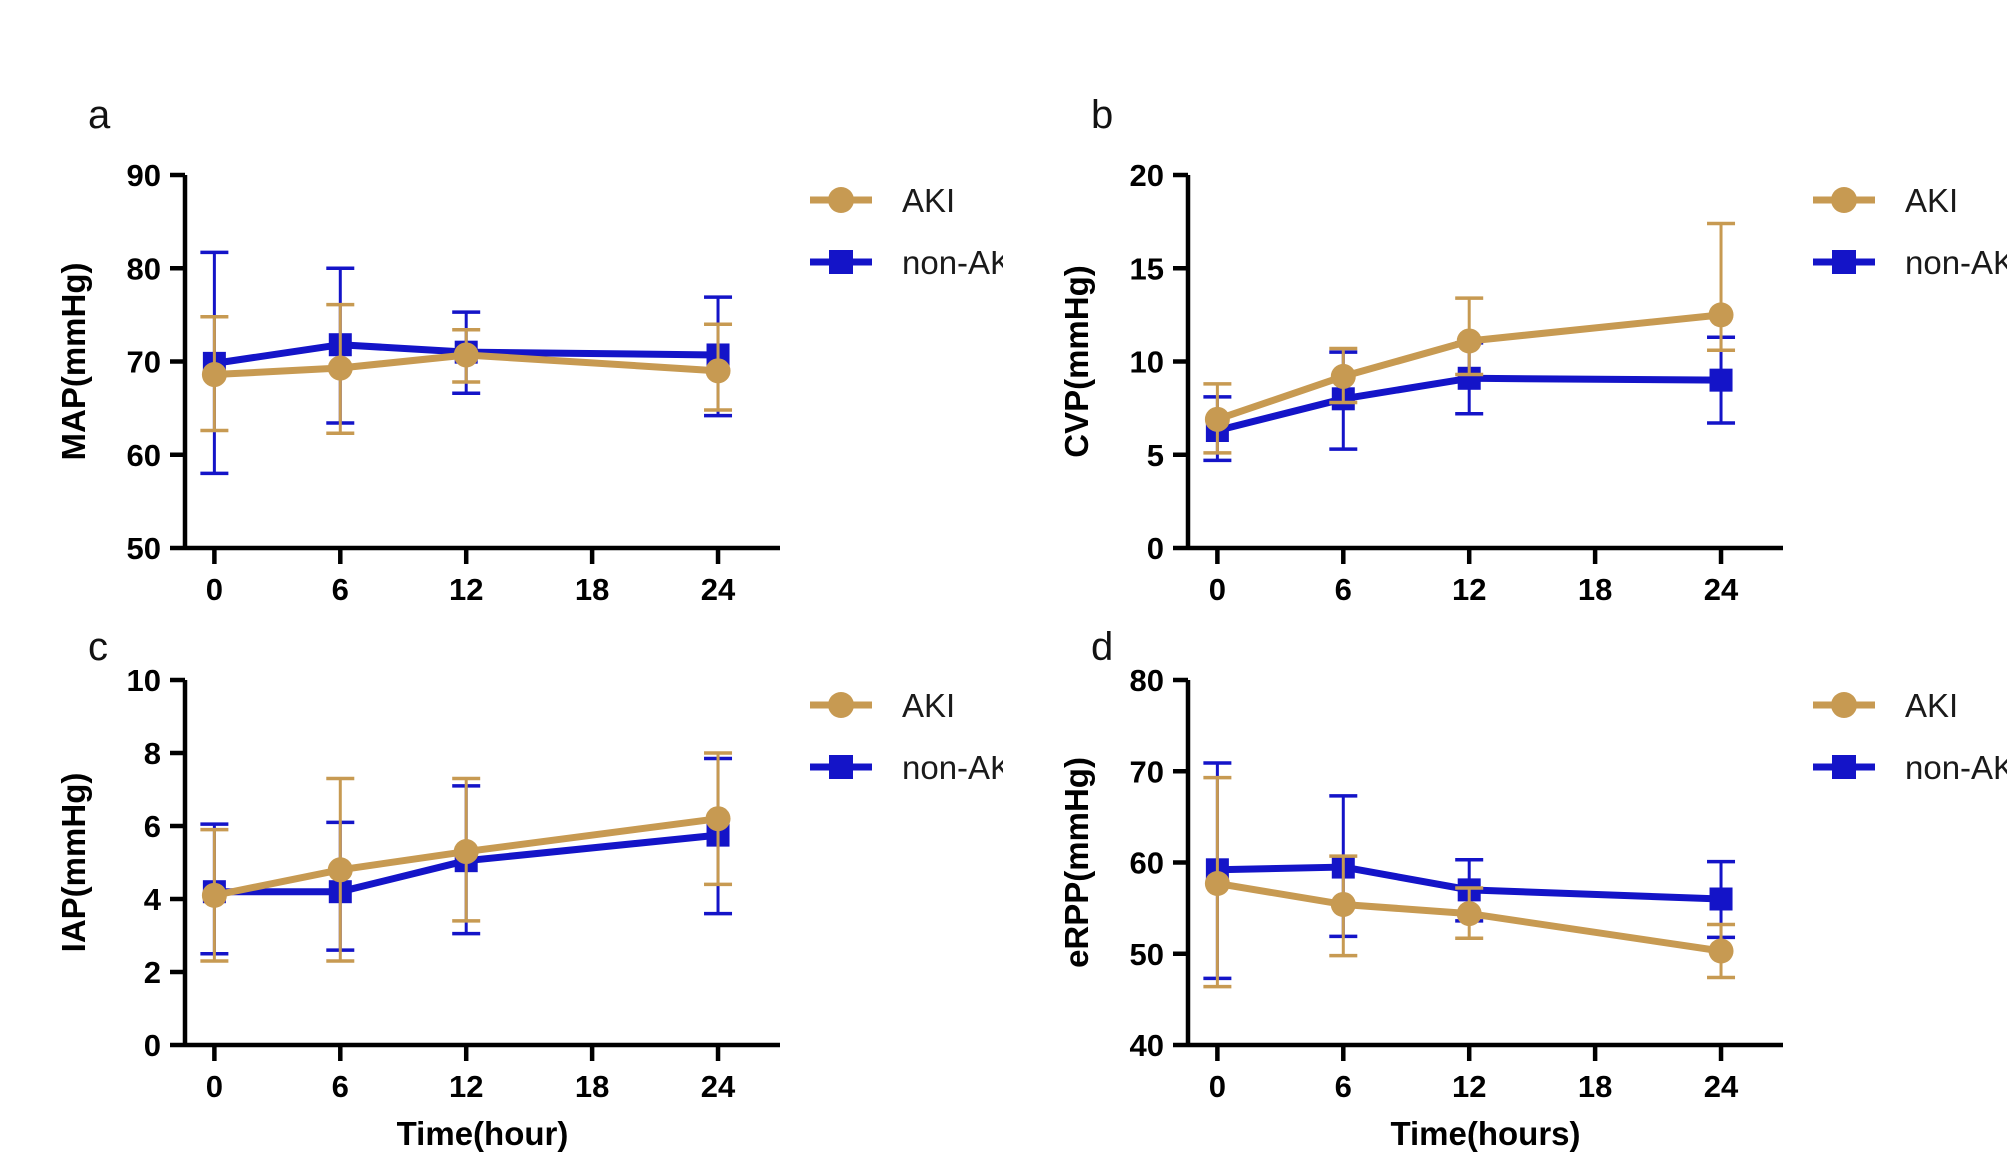  I want to click on y-tick-label: 8, so click(152, 753).